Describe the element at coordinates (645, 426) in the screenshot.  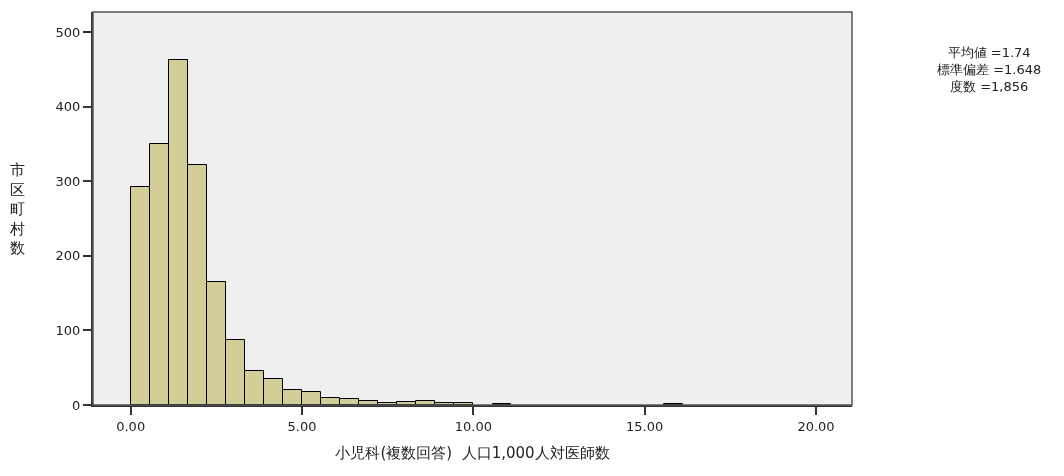
I see `x-tick-label: 15.00` at that location.